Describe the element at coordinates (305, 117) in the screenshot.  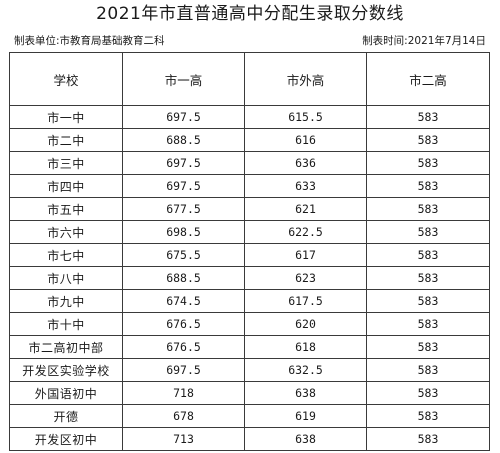
I see `score-foreign-language-high-cell: 615.5` at that location.